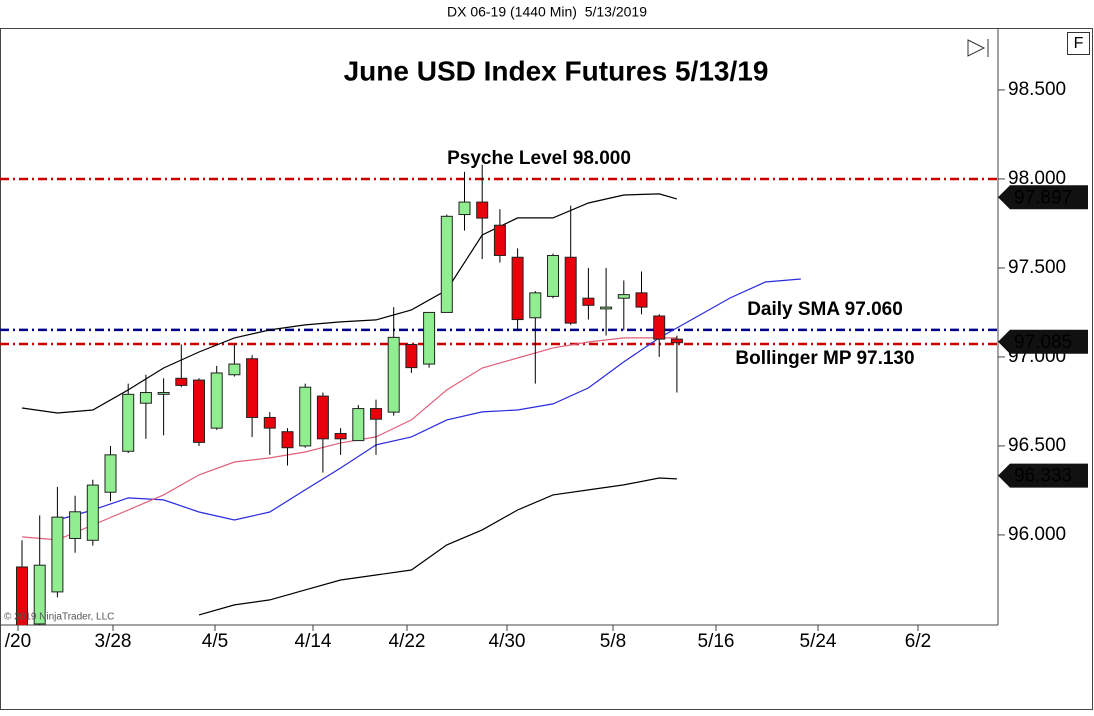 The height and width of the screenshot is (716, 1094). Describe the element at coordinates (18, 641) in the screenshot. I see `x-tick-label: /20` at that location.